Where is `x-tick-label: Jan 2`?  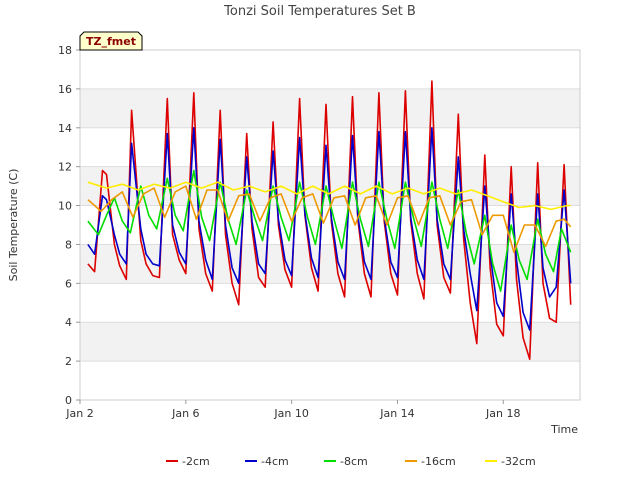 x-tick-label: Jan 2 is located at coordinates (79, 413).